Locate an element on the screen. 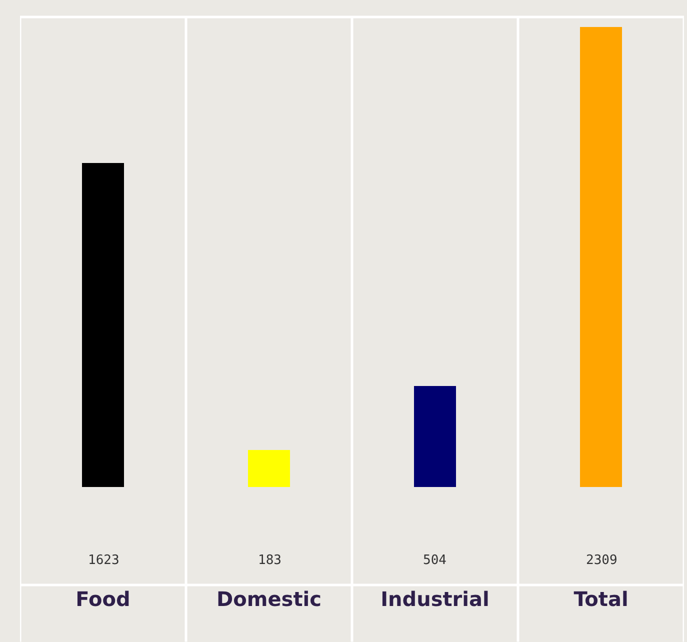  x-tick-label: Industrial is located at coordinates (435, 599).